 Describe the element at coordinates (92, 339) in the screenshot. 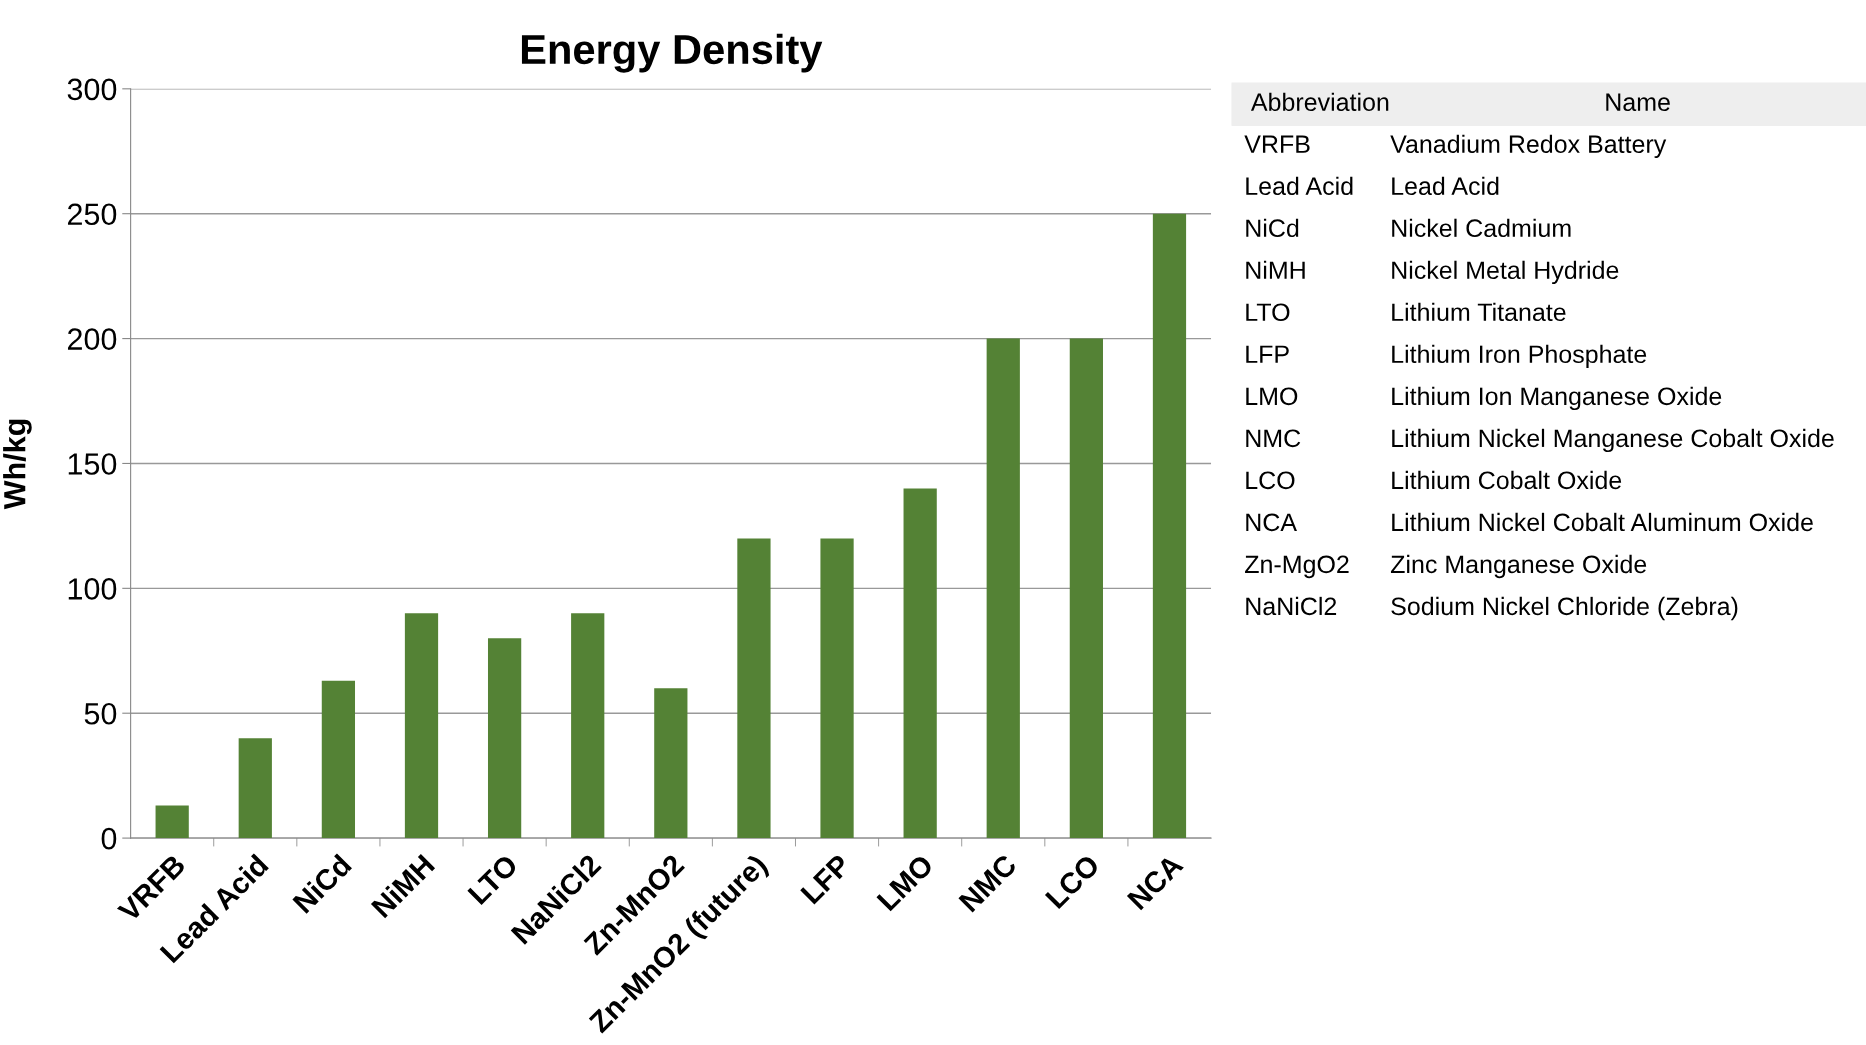

I see `y-tick-label: 200` at that location.